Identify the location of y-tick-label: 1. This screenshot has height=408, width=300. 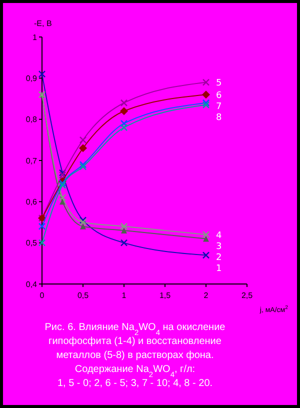
(35, 37).